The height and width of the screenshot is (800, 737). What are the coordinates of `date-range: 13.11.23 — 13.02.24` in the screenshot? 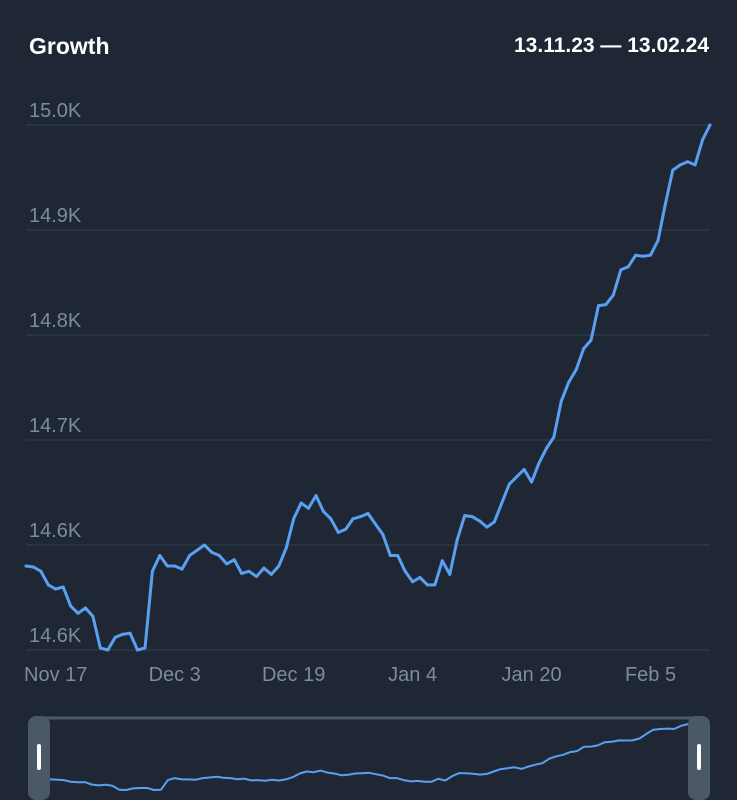 It's located at (611, 45).